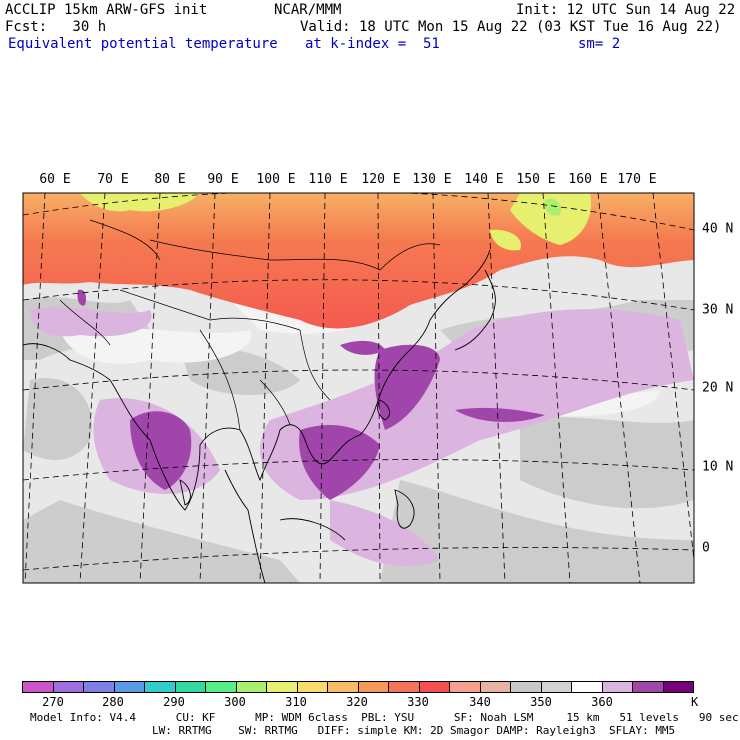  I want to click on lon-label: 80 E, so click(170, 179).